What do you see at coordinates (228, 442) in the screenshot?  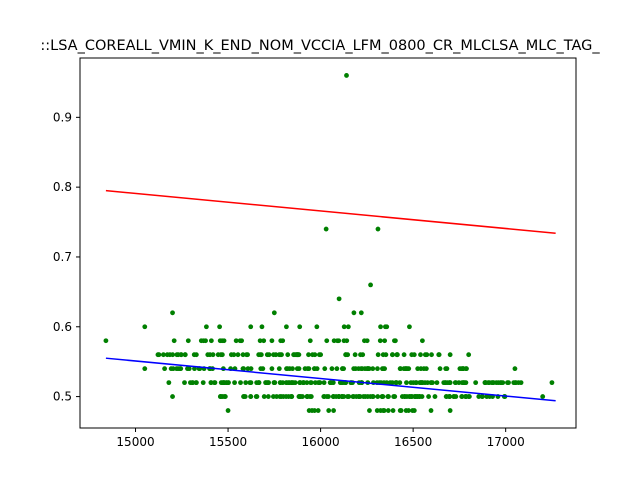 I see `x-tick-label: 15500` at bounding box center [228, 442].